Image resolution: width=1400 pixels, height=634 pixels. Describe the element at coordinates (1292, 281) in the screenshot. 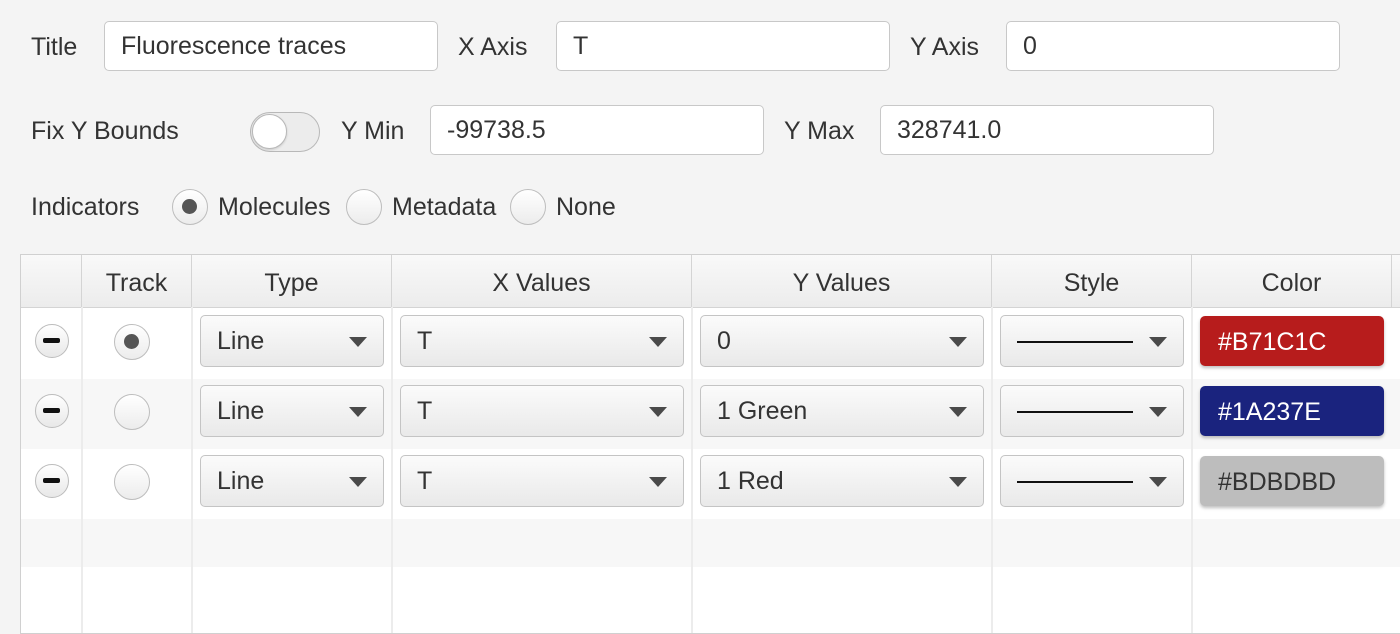

I see `header-color: Color` at that location.